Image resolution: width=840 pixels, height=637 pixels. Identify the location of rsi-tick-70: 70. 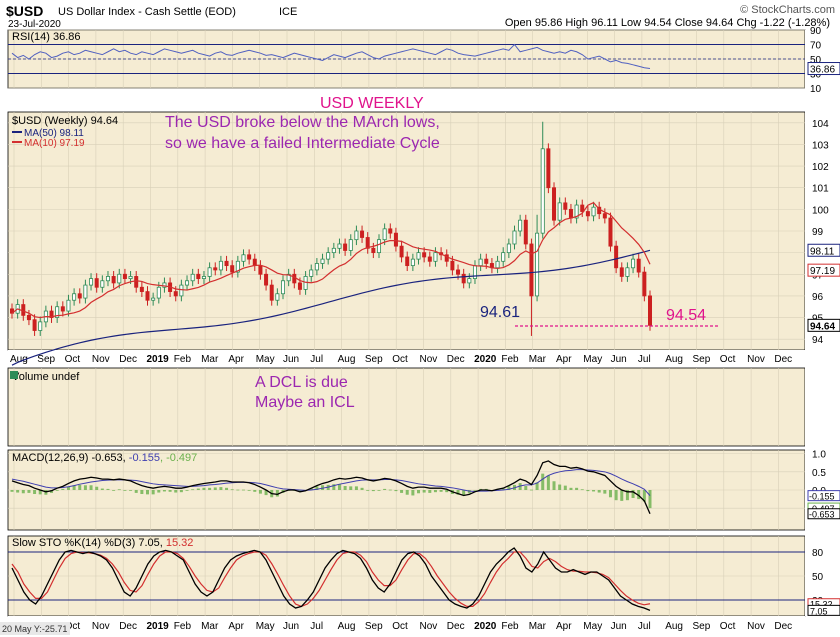
(816, 46).